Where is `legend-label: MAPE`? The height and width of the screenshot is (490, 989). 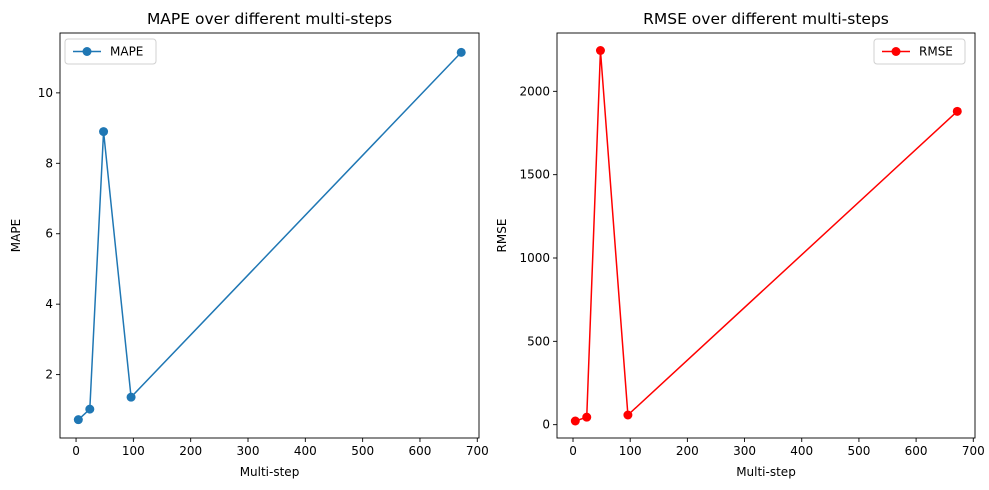 legend-label: MAPE is located at coordinates (126, 52).